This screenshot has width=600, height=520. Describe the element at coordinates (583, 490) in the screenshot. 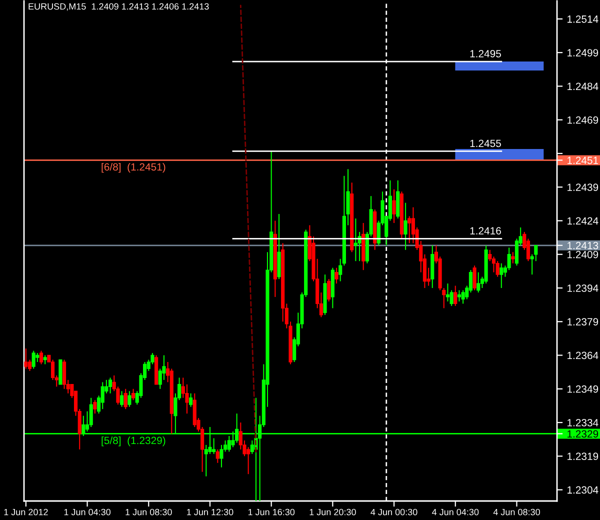

I see `y-tick-label: 1.2304` at that location.